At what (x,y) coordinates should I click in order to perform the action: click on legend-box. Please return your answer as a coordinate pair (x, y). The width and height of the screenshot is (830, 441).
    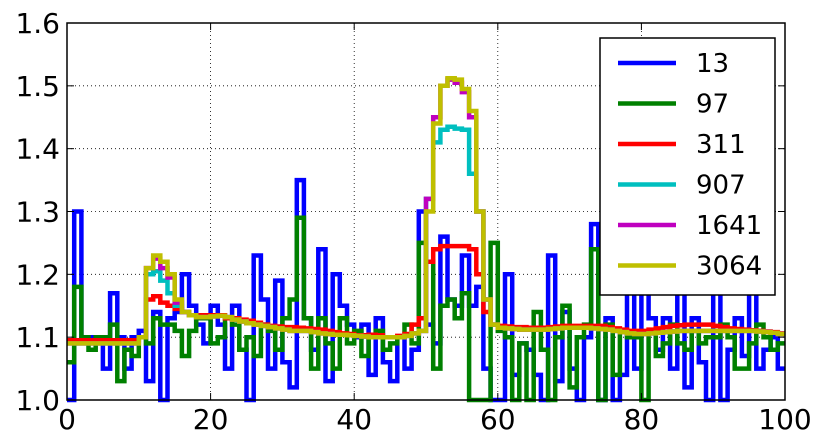
    Looking at the image, I should click on (687, 166).